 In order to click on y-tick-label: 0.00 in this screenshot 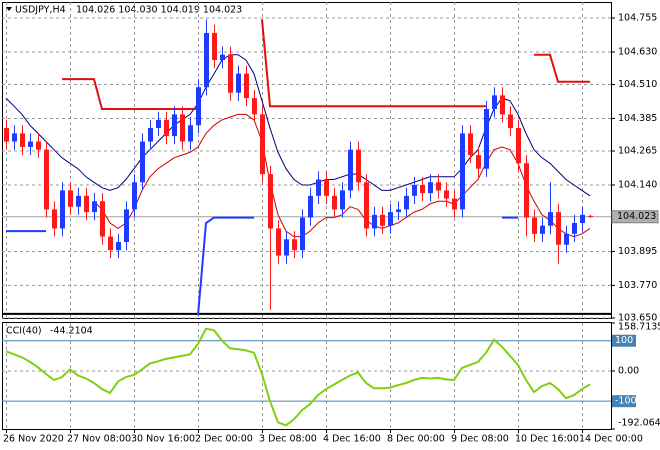, I will do `click(628, 370)`.